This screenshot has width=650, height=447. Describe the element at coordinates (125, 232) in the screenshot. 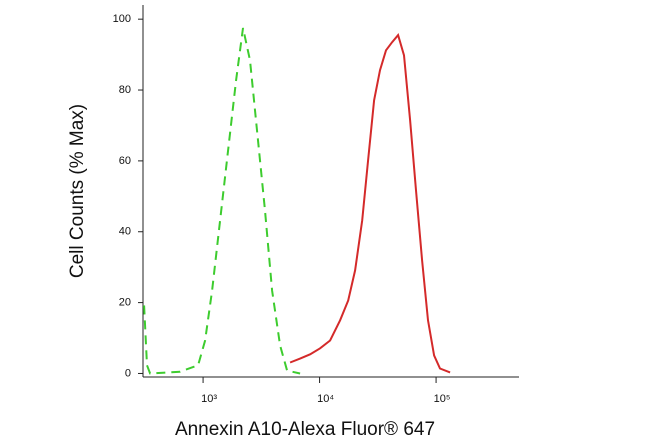

I see `y-tick-label: 40` at that location.